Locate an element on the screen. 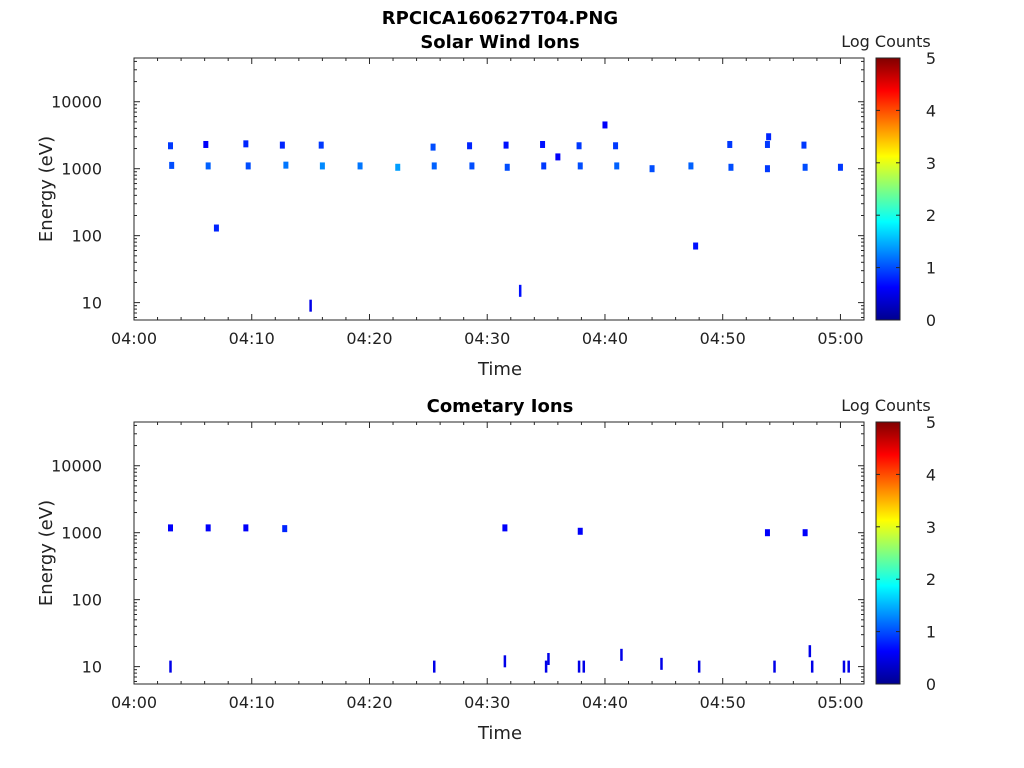 This screenshot has width=1024, height=768. panel-2-colorbar-label: Log Counts is located at coordinates (886, 405).